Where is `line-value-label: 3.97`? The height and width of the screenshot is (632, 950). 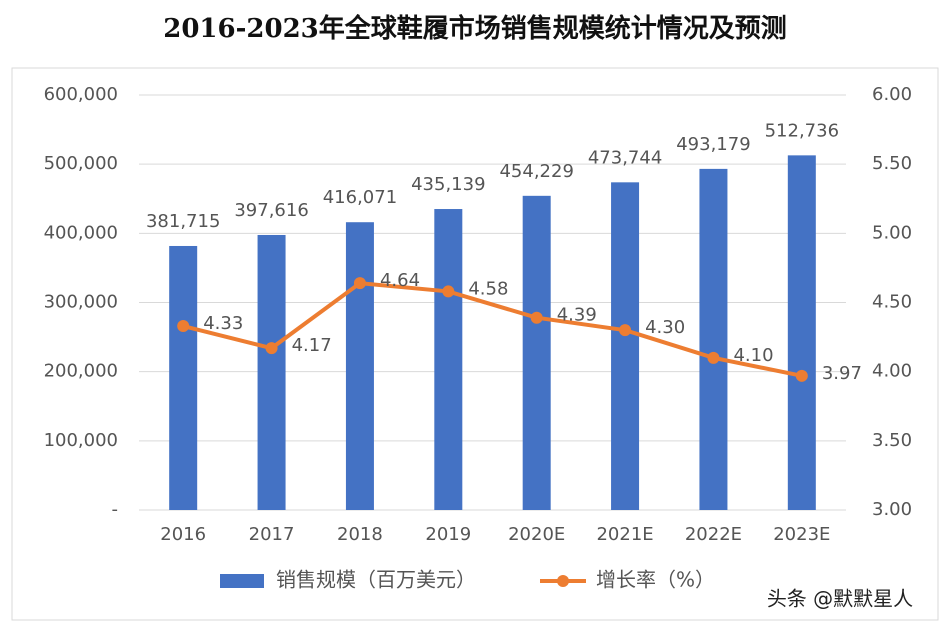
line-value-label: 3.97 is located at coordinates (842, 373).